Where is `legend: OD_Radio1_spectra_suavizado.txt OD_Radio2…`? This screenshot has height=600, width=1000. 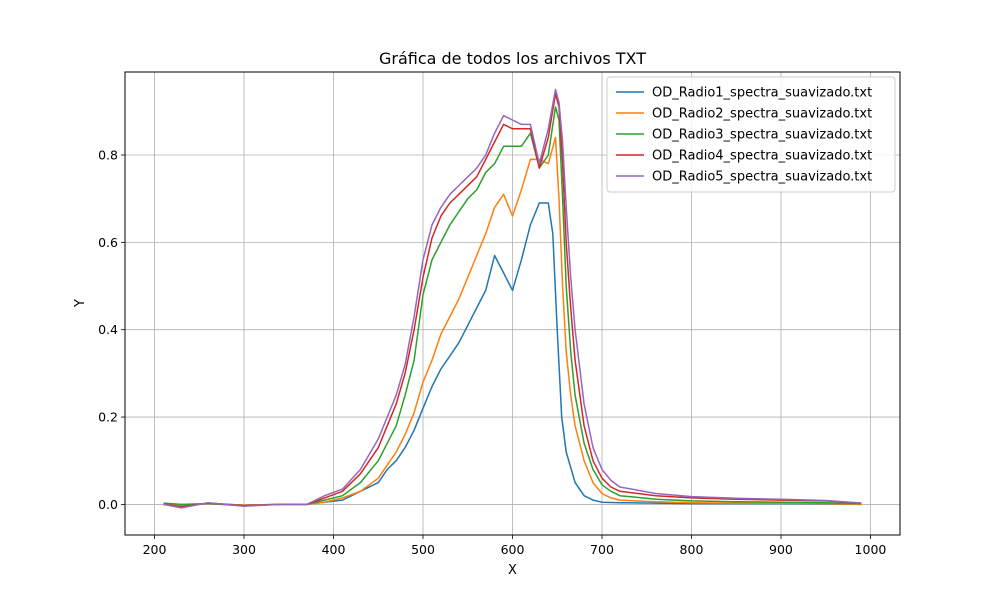 legend: OD_Radio1_spectra_suavizado.txt OD_Radio2… is located at coordinates (751, 134).